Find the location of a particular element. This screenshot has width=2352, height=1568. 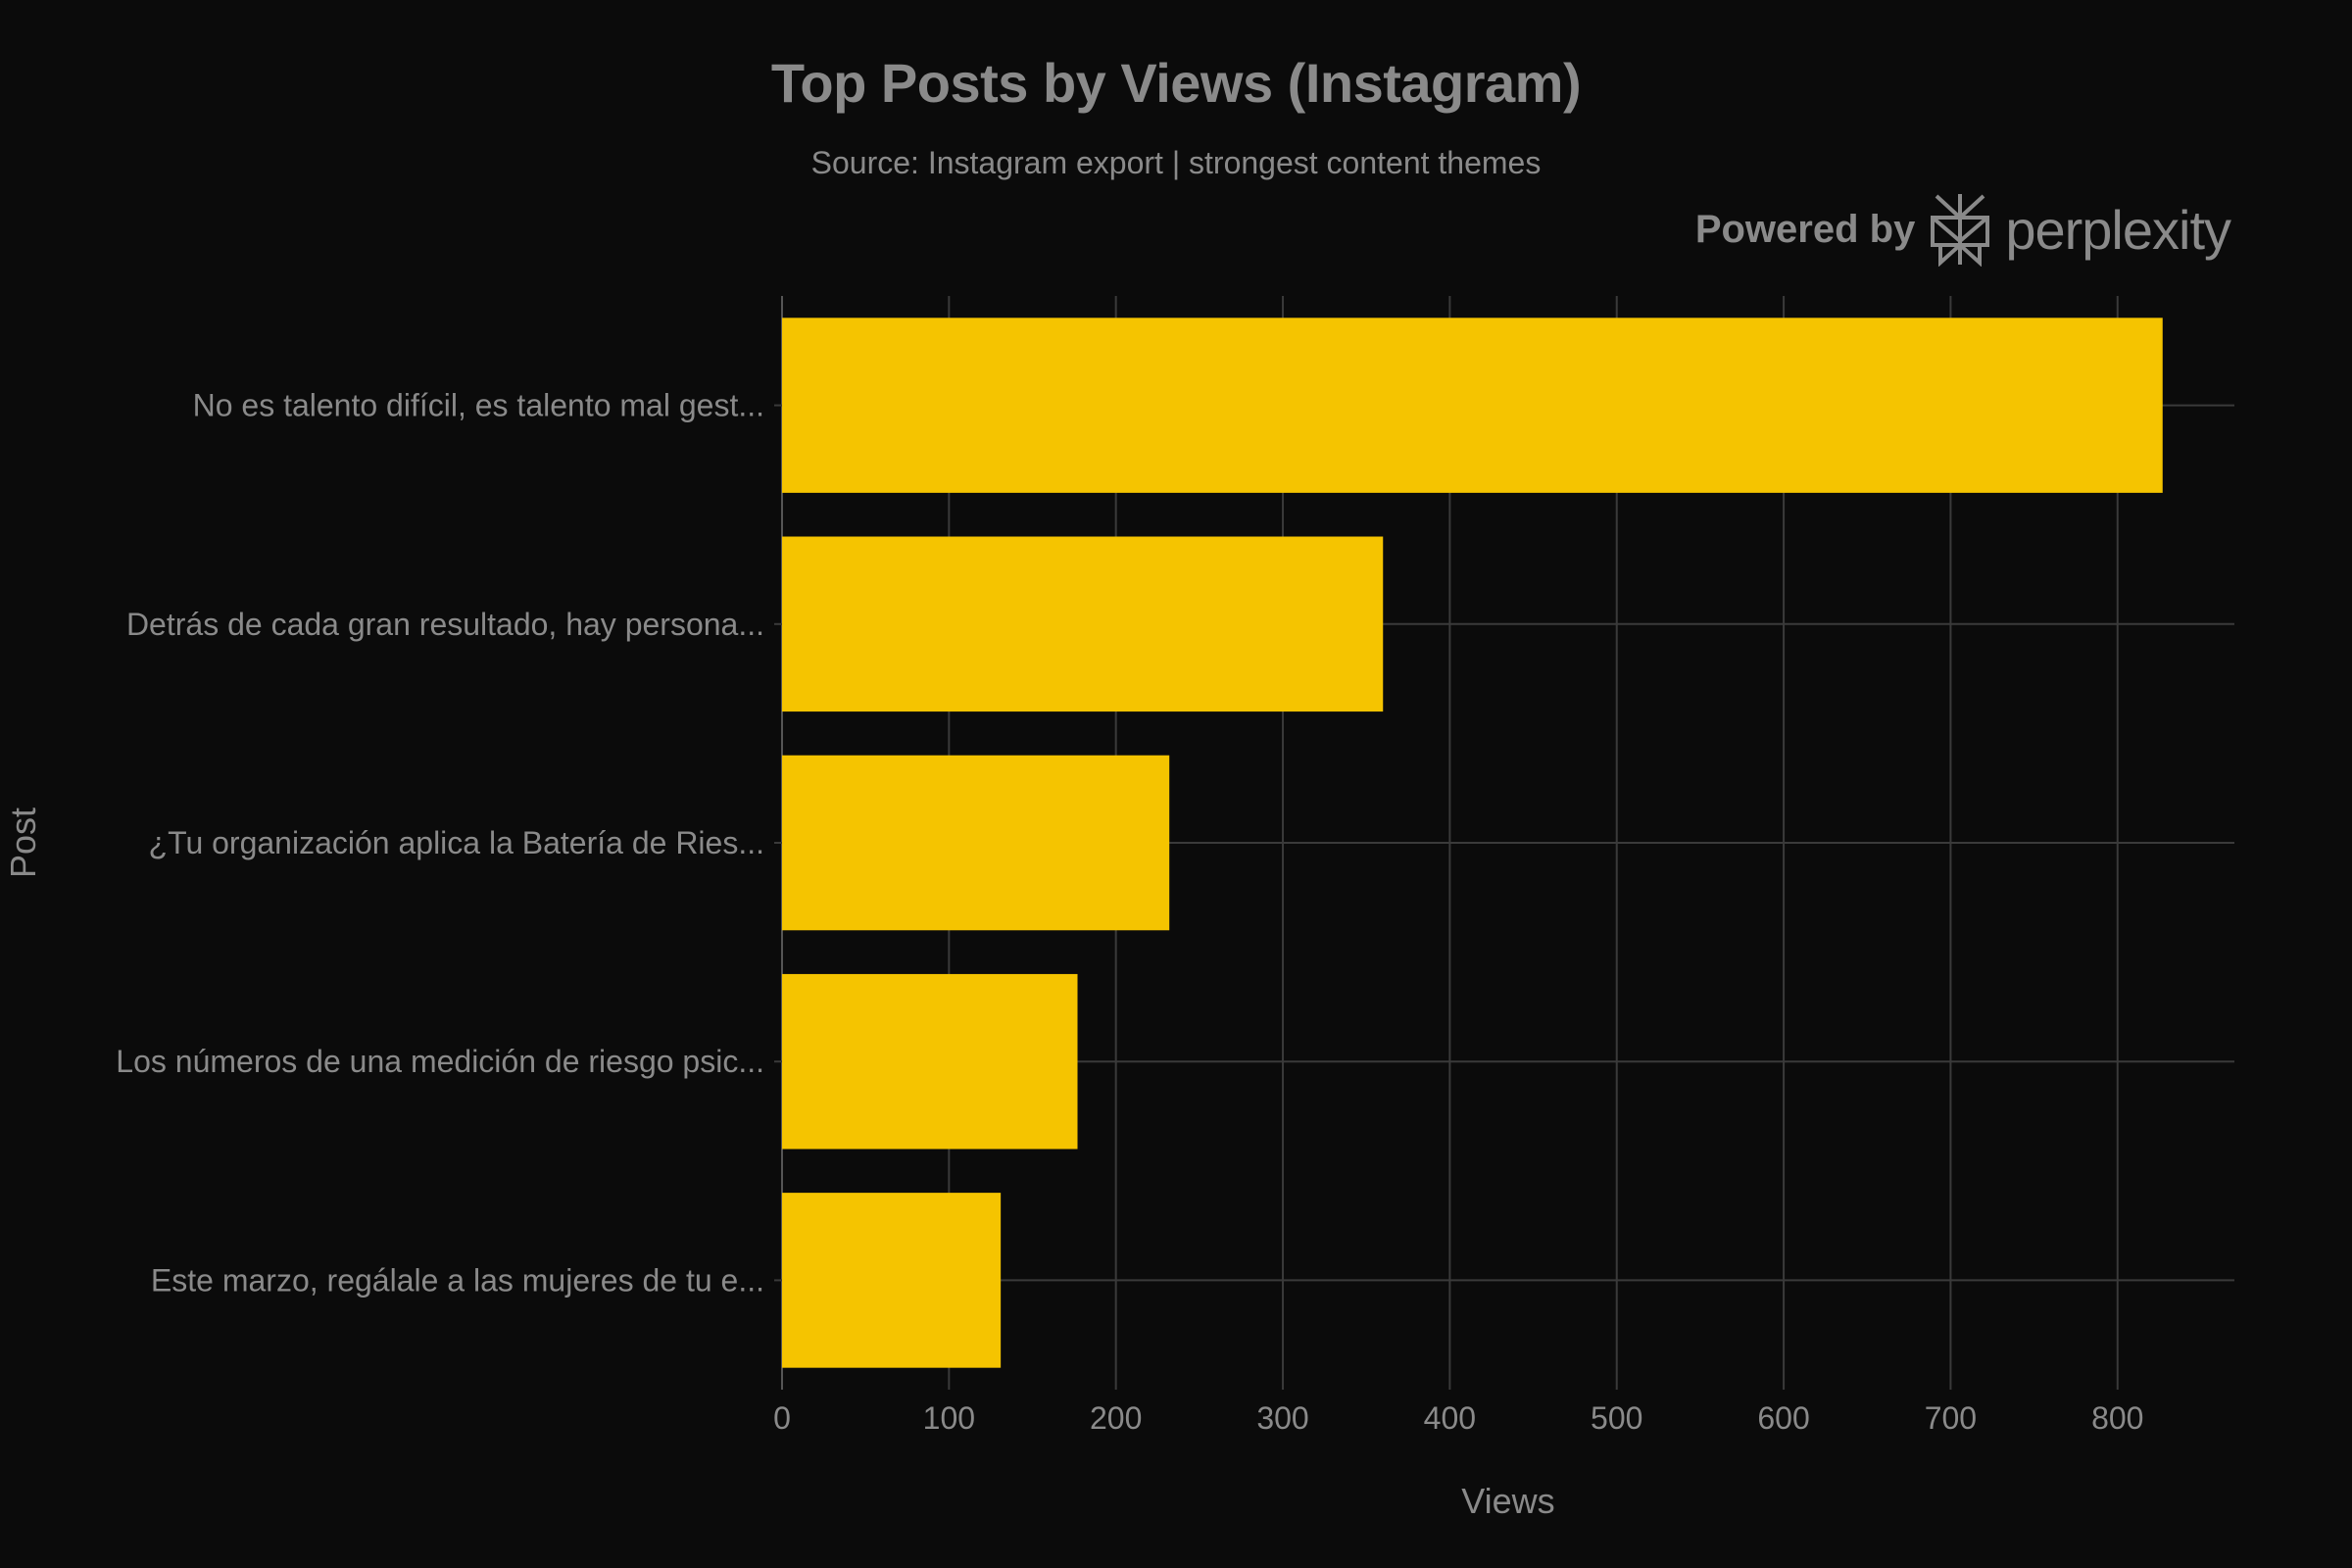

x-tick-label: 100 is located at coordinates (949, 1418).